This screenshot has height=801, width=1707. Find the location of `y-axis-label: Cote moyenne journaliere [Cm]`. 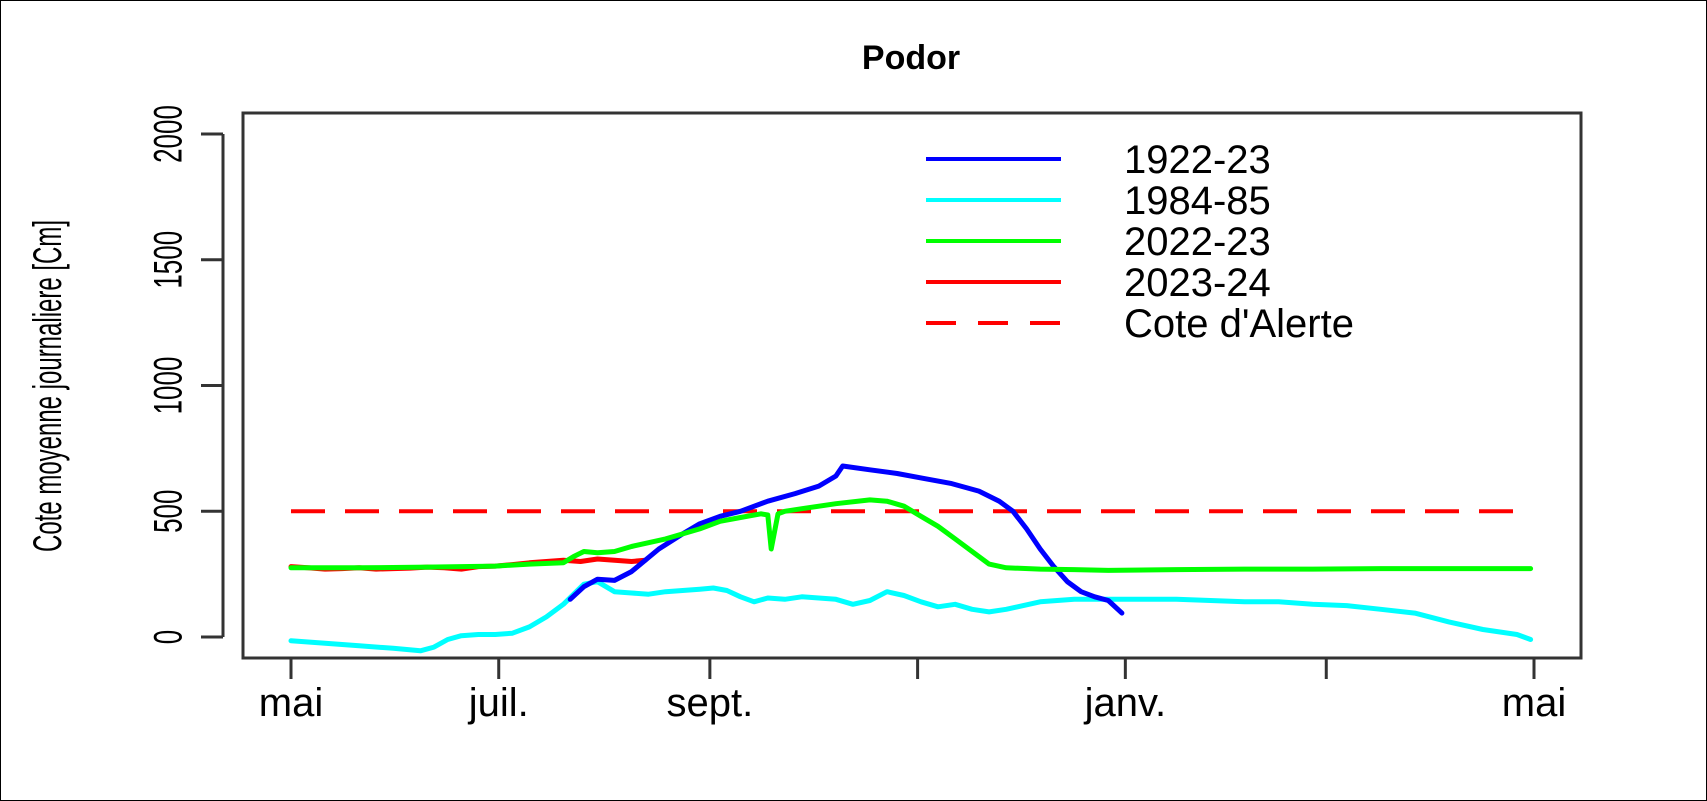

y-axis-label: Cote moyenne journaliere [Cm] is located at coordinates (47, 386).